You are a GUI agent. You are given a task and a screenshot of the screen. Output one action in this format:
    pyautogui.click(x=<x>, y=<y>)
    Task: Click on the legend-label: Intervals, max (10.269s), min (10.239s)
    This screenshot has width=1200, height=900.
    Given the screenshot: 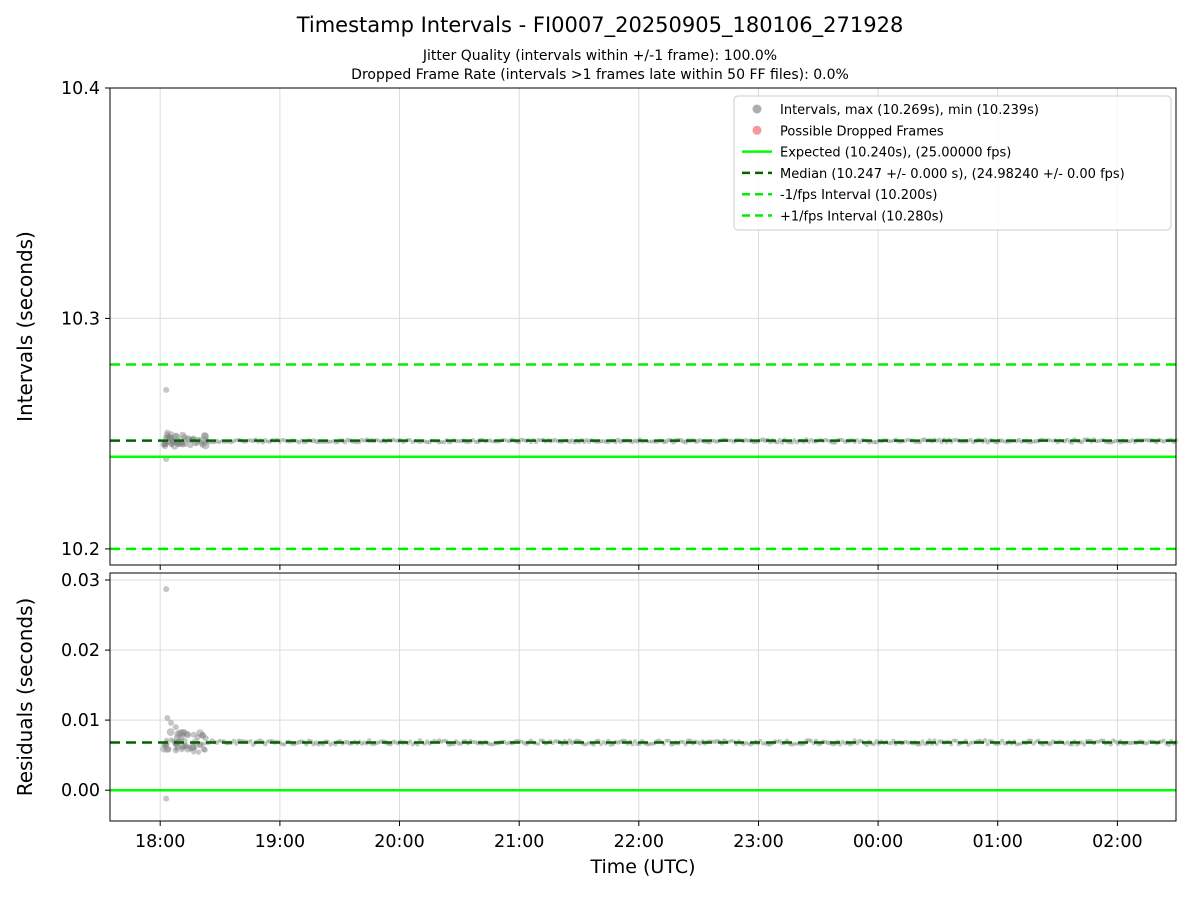 What is the action you would take?
    pyautogui.click(x=909, y=110)
    